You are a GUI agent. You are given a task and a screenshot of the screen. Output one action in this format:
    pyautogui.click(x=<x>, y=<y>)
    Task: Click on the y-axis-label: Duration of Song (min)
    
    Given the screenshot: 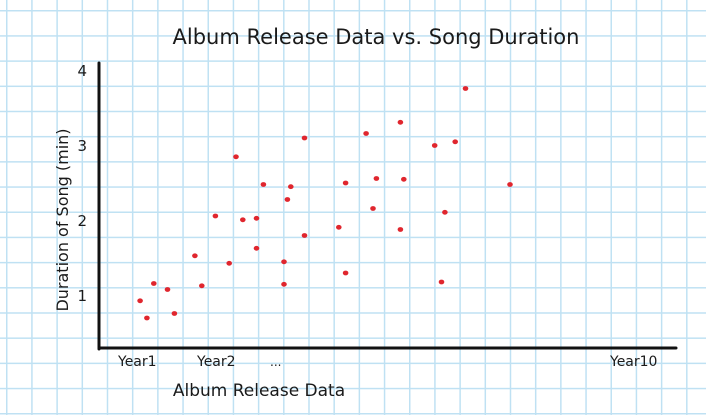 What is the action you would take?
    pyautogui.click(x=62, y=219)
    